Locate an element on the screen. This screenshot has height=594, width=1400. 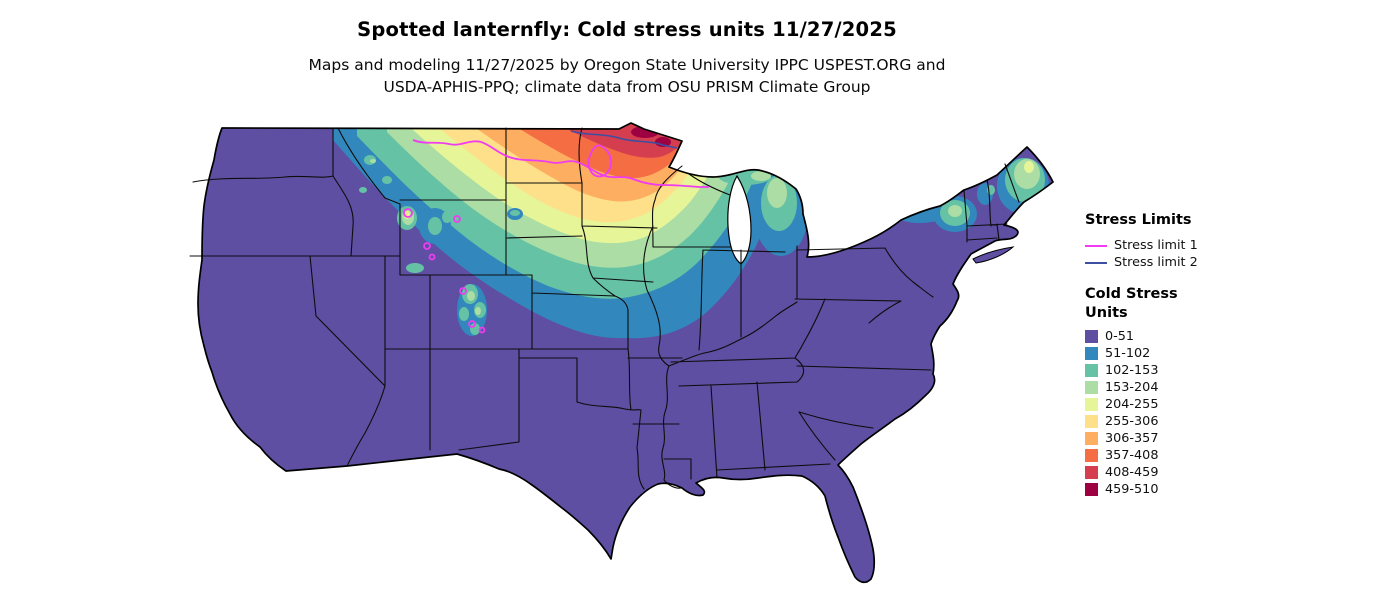
legend-class-row: 357-408 is located at coordinates (1165, 455).